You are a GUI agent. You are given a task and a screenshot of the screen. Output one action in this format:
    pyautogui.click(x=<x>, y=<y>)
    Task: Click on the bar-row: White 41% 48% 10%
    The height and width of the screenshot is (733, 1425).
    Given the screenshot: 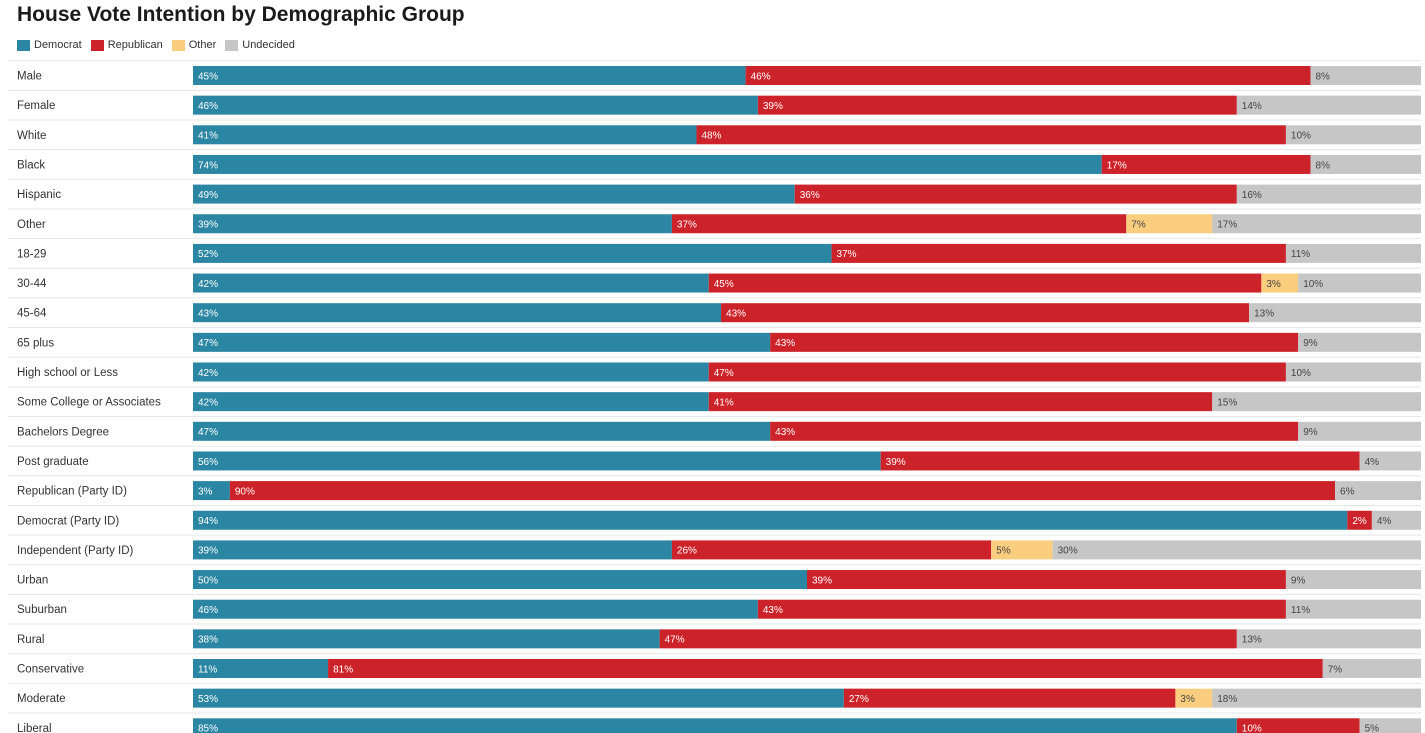 What is the action you would take?
    pyautogui.click(x=714, y=132)
    